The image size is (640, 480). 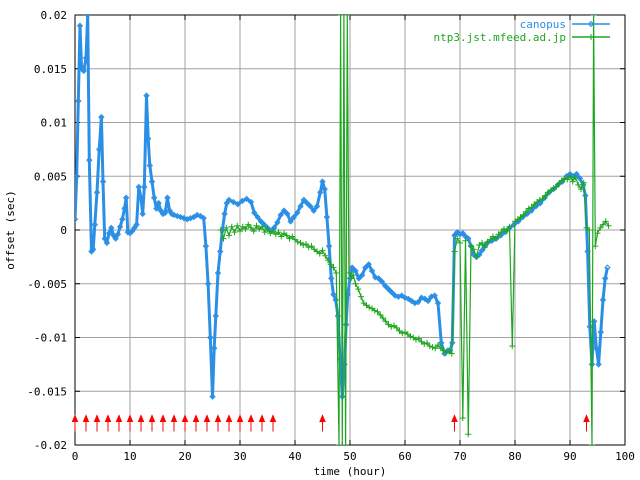 What do you see at coordinates (294, 456) in the screenshot?
I see `x-tick-label: 40` at bounding box center [294, 456].